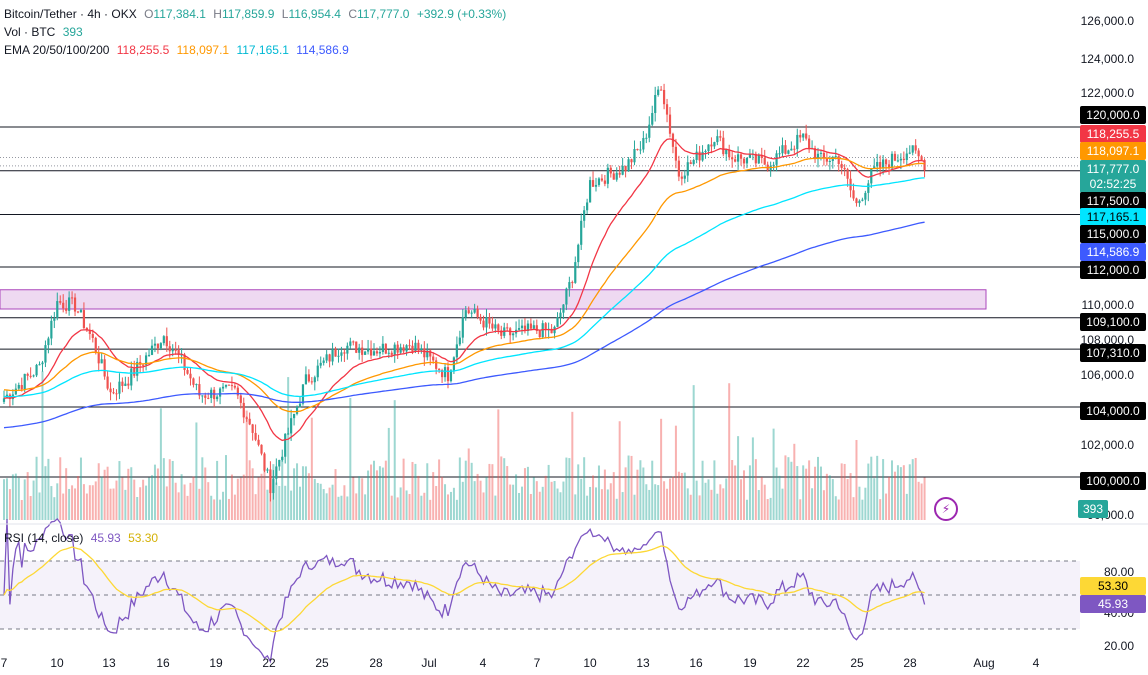  Describe the element at coordinates (1113, 586) in the screenshot. I see `rsi-ma-tag: 53.30` at that location.